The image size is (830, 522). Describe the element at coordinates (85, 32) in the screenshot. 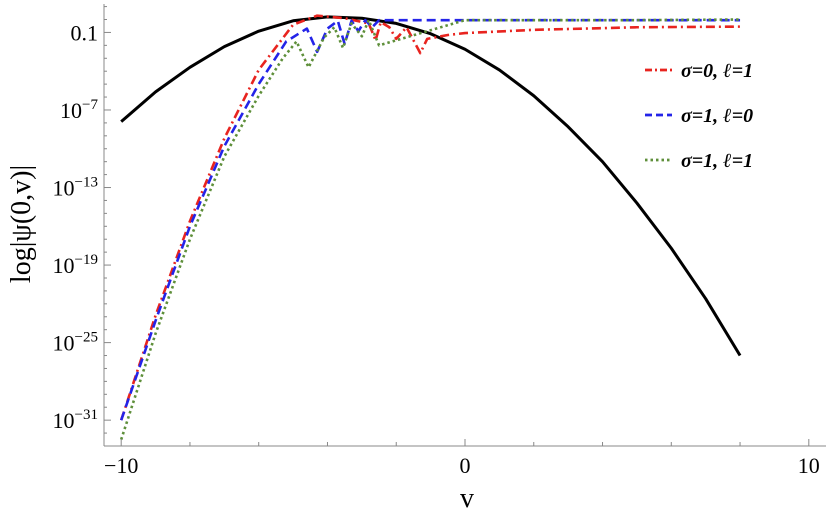

I see `y-tick-label: 0.1` at that location.